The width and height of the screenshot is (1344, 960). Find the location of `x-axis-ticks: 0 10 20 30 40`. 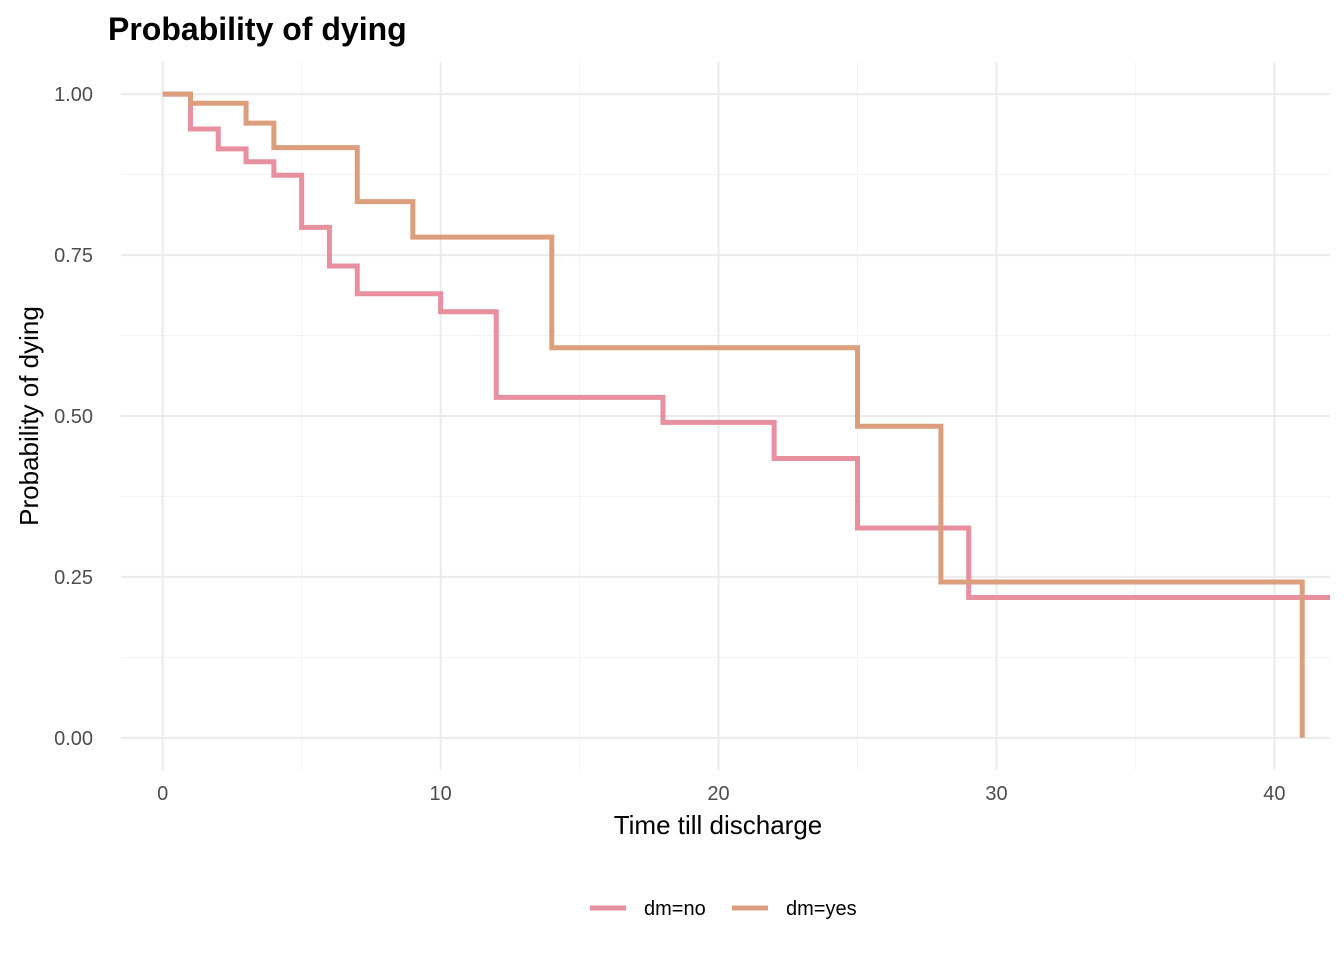

x-axis-ticks: 0 10 20 30 40 is located at coordinates (721, 794).